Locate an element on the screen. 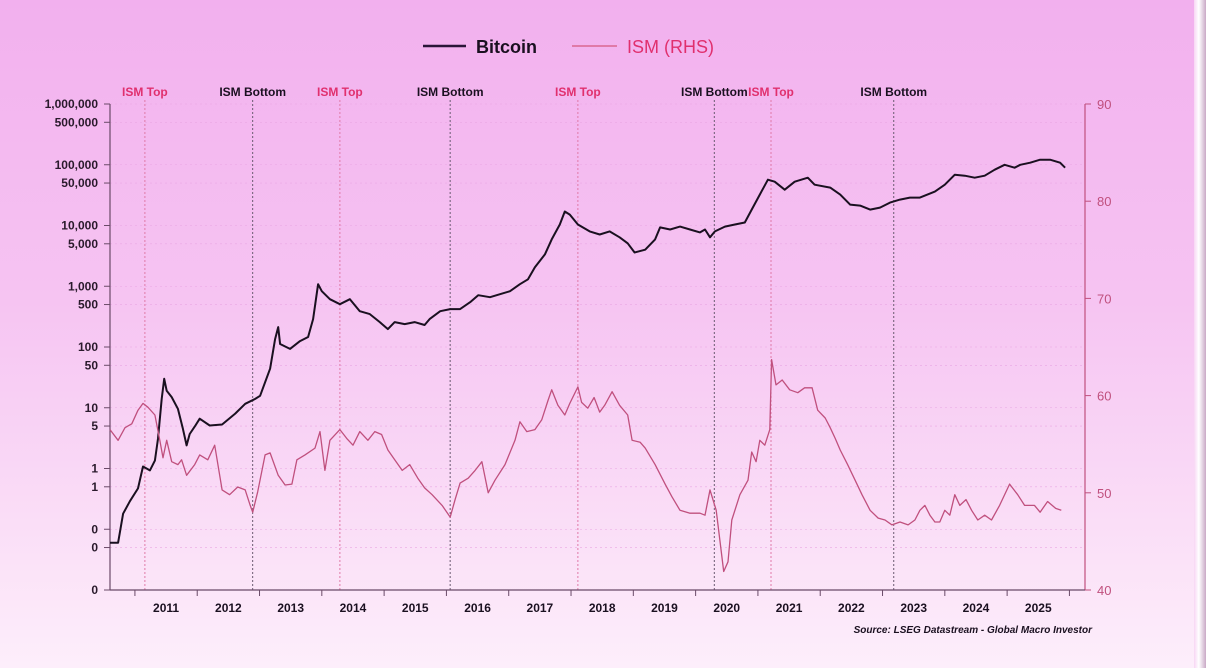 This screenshot has height=668, width=1206. x-tick-label: 2016 is located at coordinates (477, 608).